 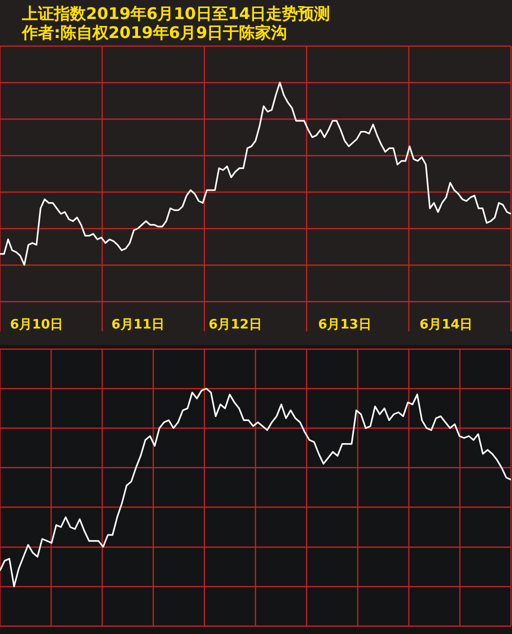 What do you see at coordinates (155, 32) in the screenshot?
I see `chart-subtitle: 作者:陈自权2019年6月9日于陈家沟` at bounding box center [155, 32].